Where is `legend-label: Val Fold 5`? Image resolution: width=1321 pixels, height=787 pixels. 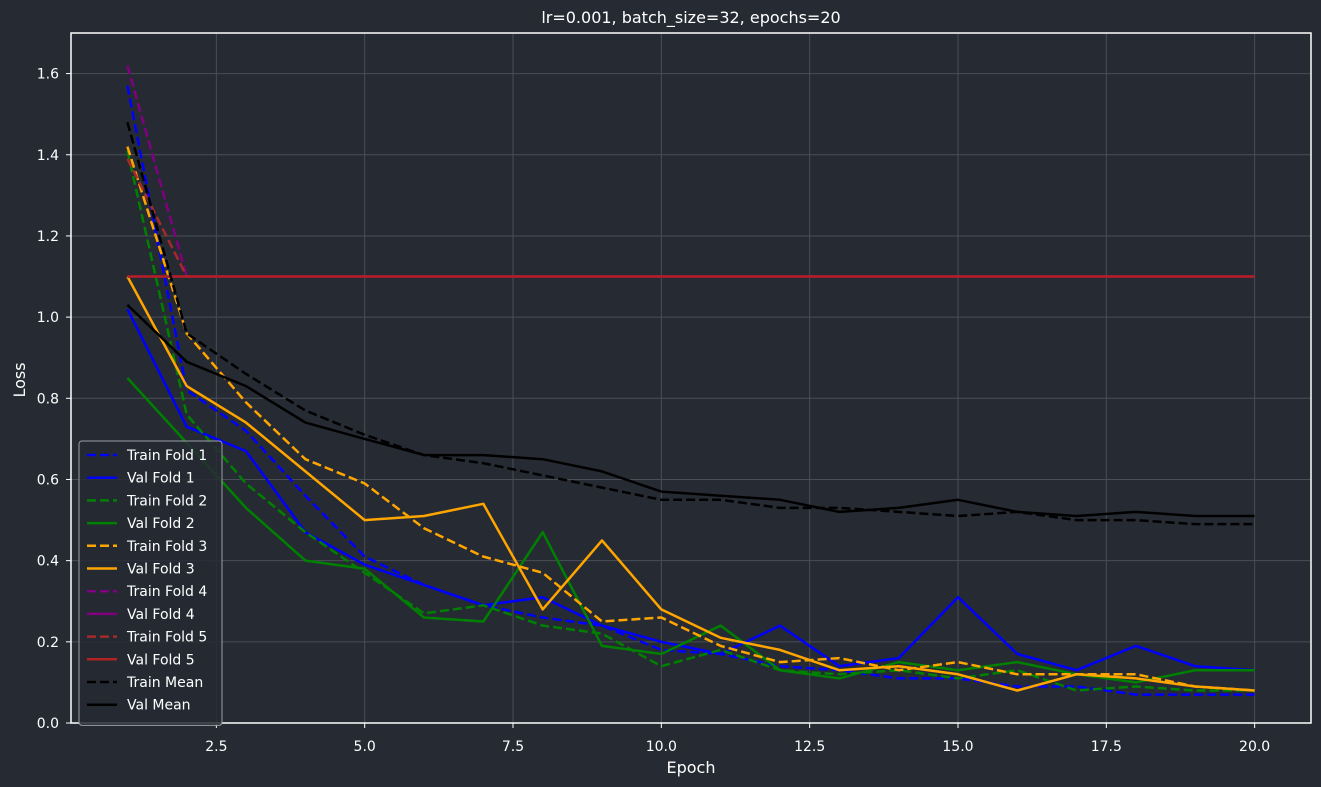 legend-label: Val Fold 5 is located at coordinates (161, 660).